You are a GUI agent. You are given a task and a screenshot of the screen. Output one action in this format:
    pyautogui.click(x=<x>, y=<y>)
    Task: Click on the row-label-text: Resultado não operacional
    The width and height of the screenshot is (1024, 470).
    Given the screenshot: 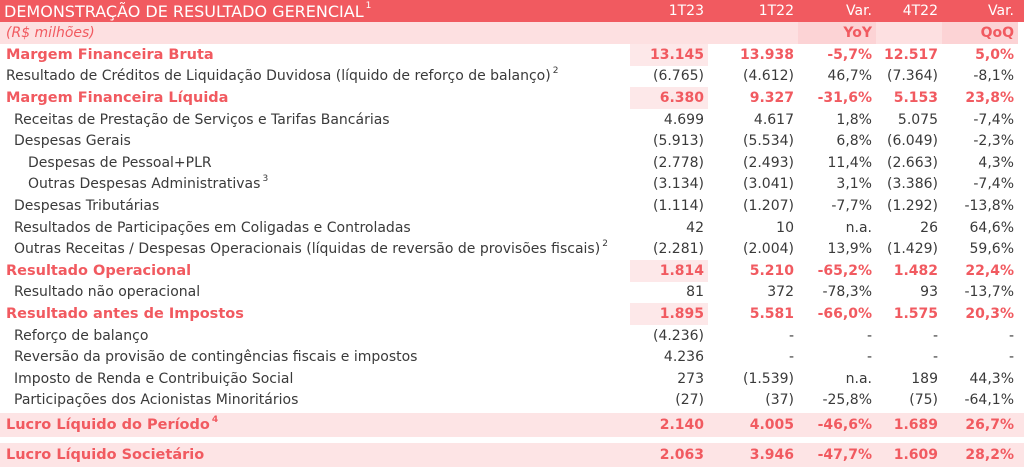 What is the action you would take?
    pyautogui.click(x=107, y=292)
    